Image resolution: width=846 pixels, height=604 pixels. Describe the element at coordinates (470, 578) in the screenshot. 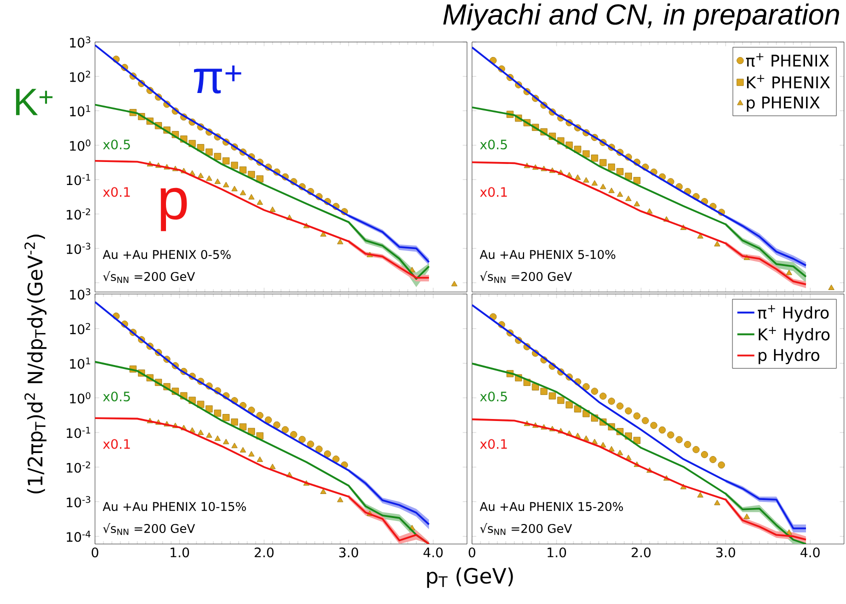

I see `x-axis-title: p$_{T}$ (GeV)` at that location.